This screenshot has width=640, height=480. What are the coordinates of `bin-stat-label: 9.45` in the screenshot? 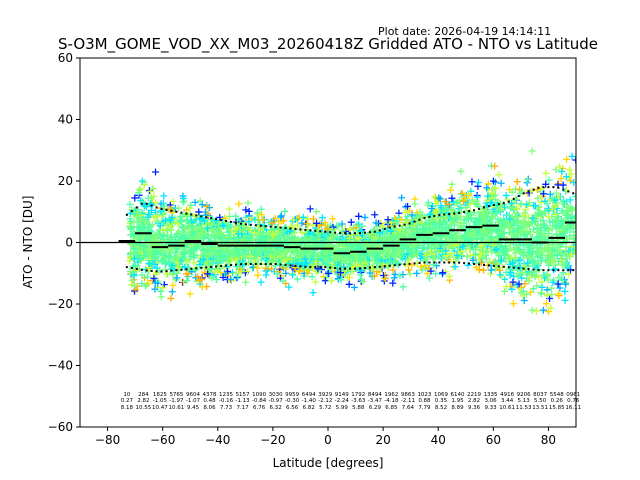 It's located at (193, 408).